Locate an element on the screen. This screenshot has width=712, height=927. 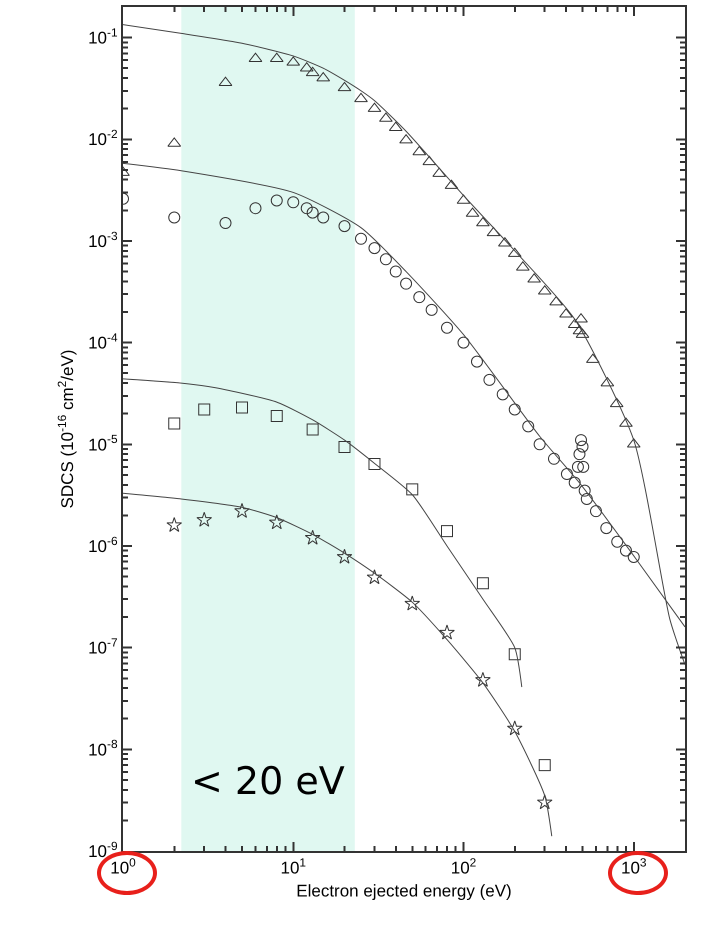
x-tick-label: 10$^{2}$ is located at coordinates (463, 866).